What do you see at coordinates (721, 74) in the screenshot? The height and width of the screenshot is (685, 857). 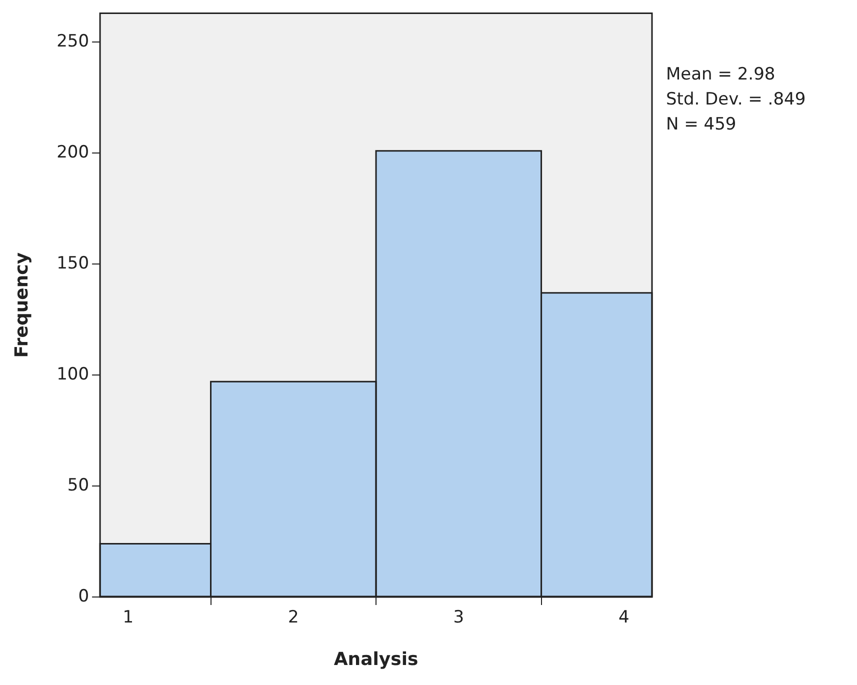 I see `text: Mean = 2.98` at bounding box center [721, 74].